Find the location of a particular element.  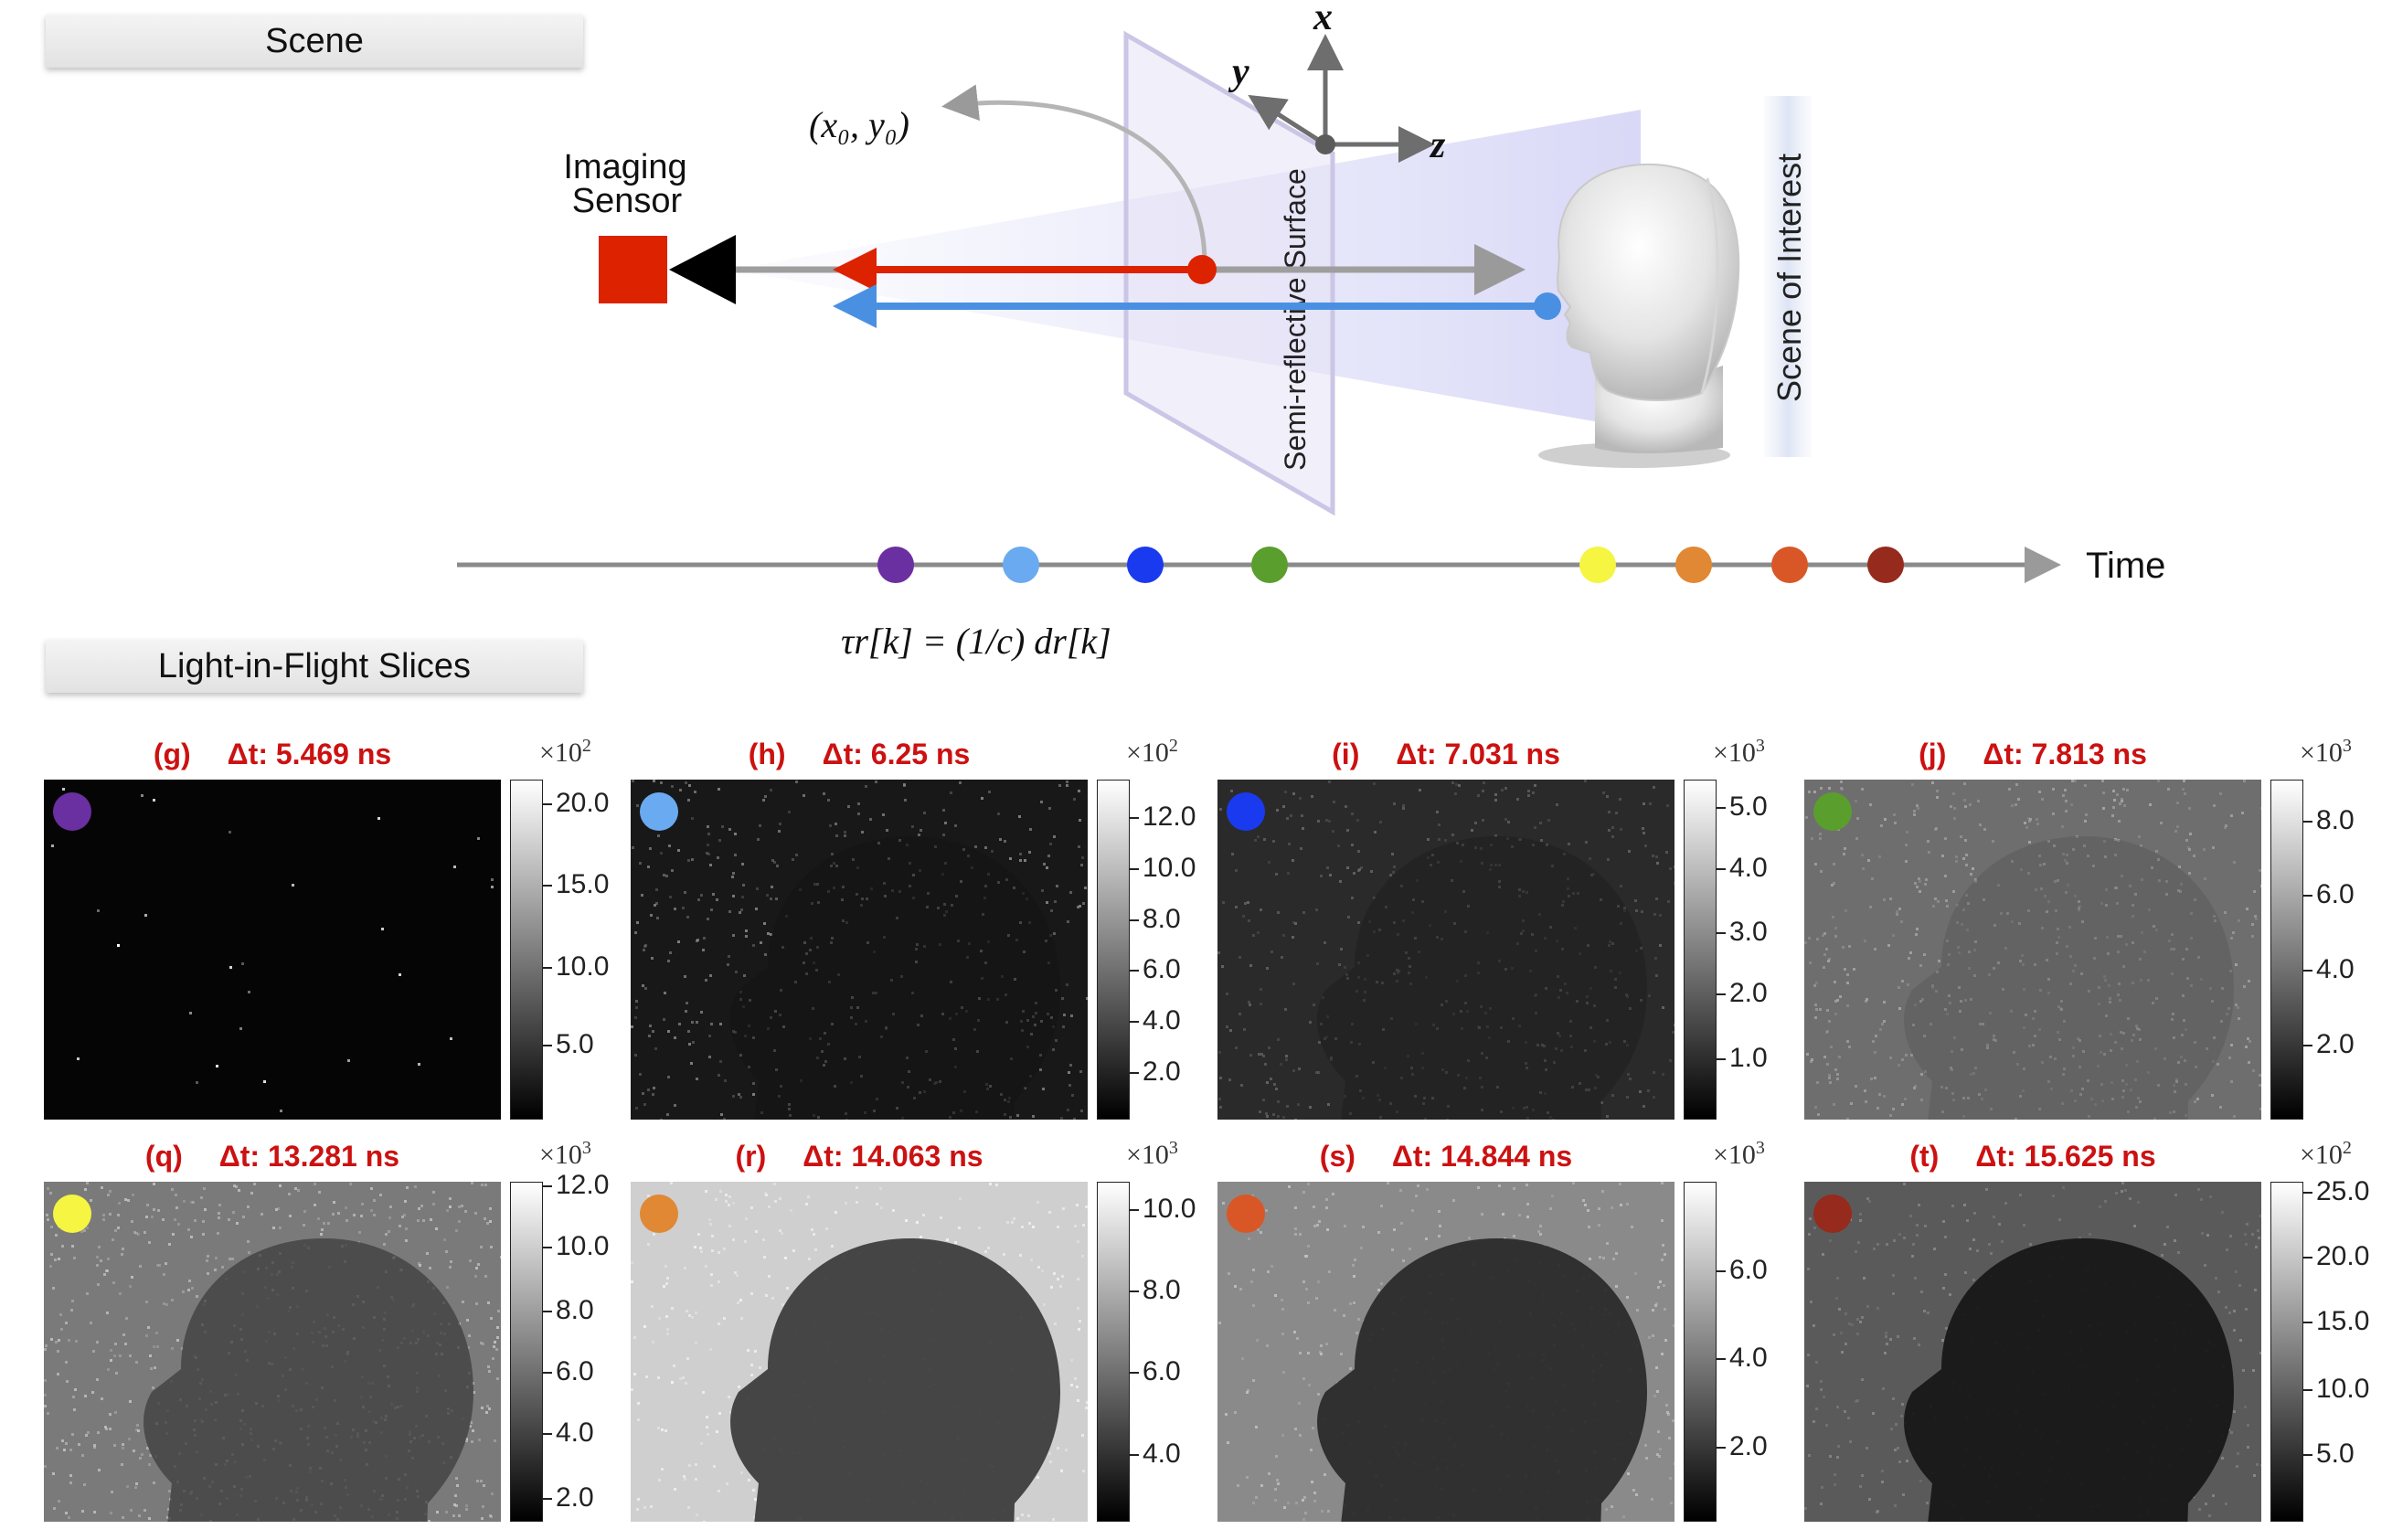

mannequin-head-icon is located at coordinates (1639, 315).